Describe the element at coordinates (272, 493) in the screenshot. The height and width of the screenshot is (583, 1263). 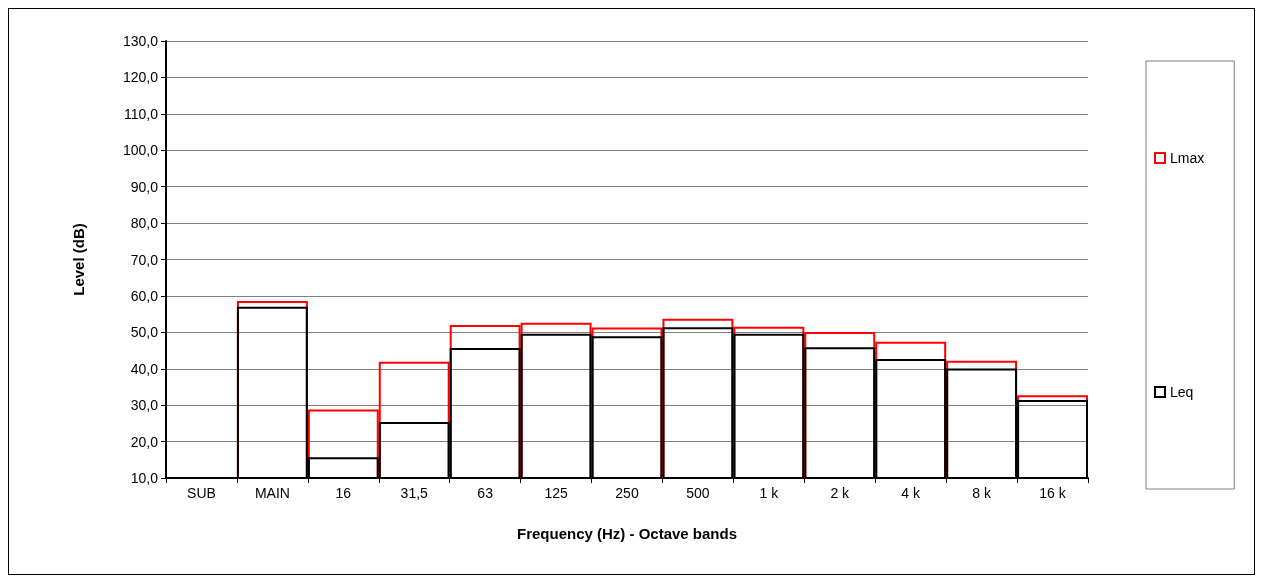
I see `x-tick-label: MAIN` at that location.